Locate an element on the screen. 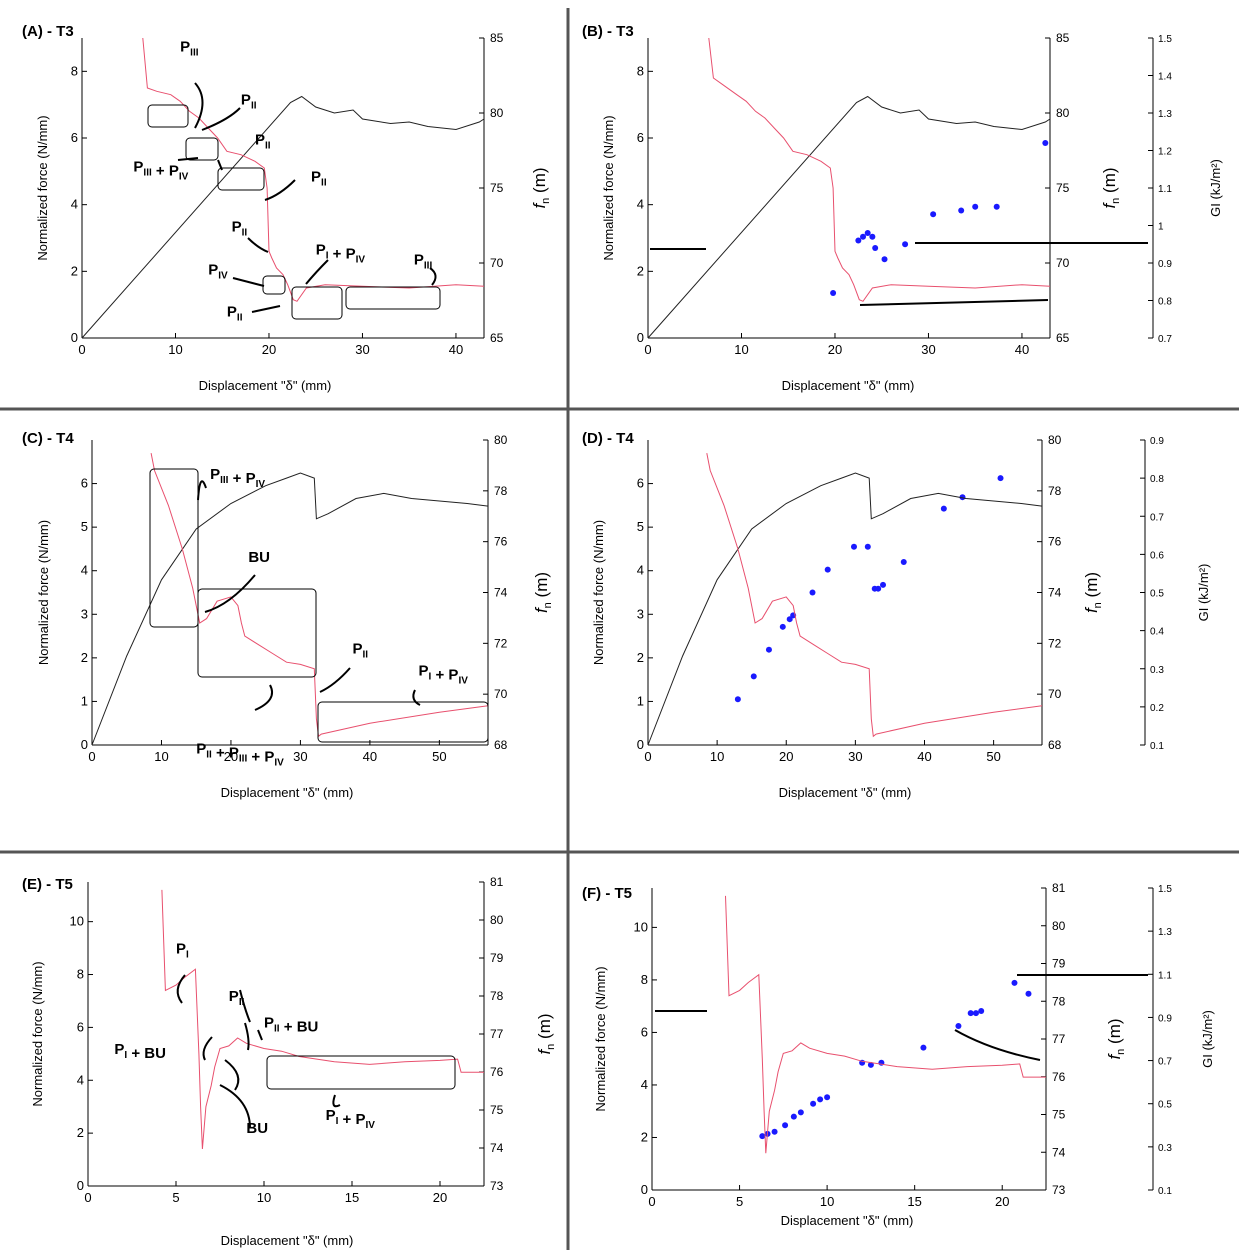 The width and height of the screenshot is (1239, 1250). y-tick-label: 5 is located at coordinates (84, 526).